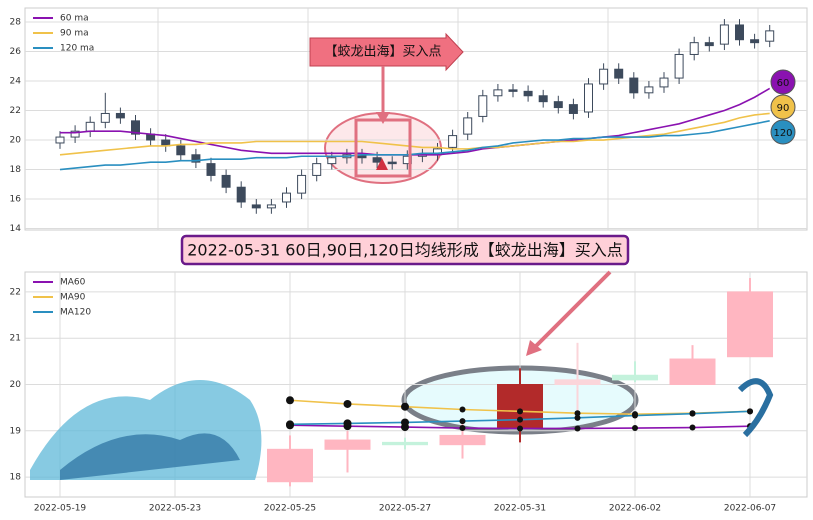 The width and height of the screenshot is (813, 520). Describe the element at coordinates (382, 164) in the screenshot. I see `buy-marker` at that location.